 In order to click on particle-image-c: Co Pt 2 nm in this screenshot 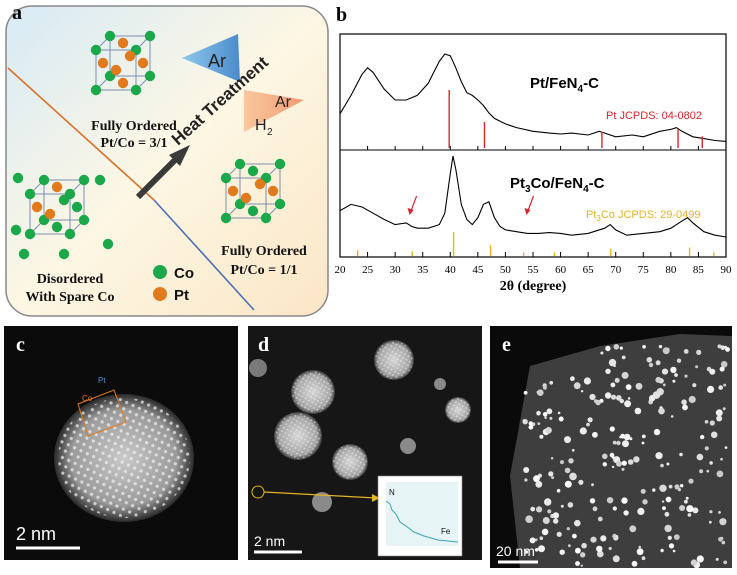, I will do `click(105, 463)`.